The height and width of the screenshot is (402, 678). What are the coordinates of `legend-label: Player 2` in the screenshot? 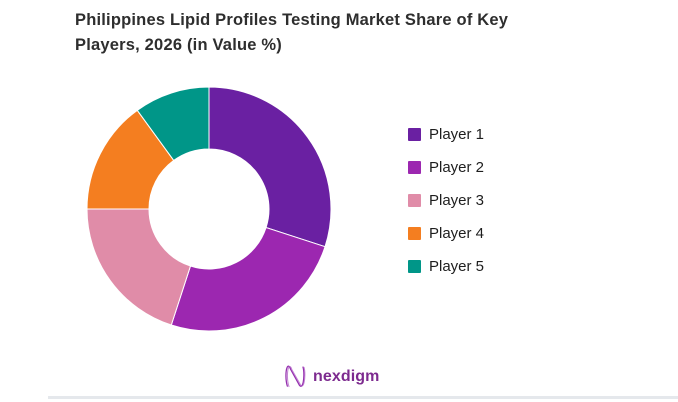 It's located at (457, 167).